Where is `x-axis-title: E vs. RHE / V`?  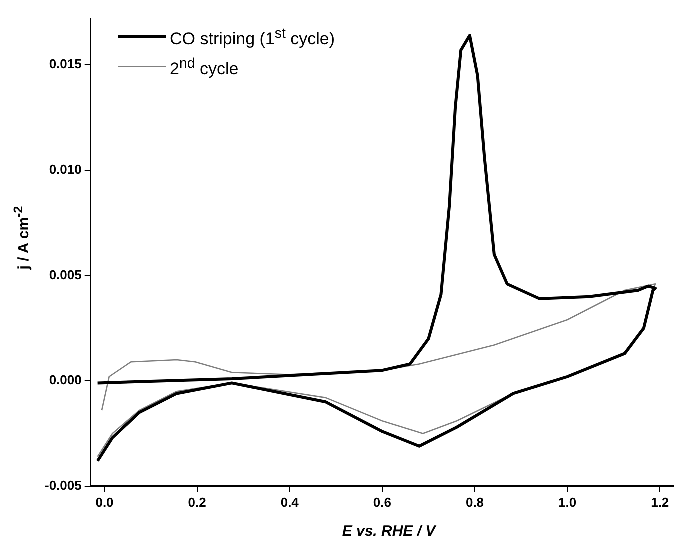
x-axis-title: E vs. RHE / V is located at coordinates (389, 531).